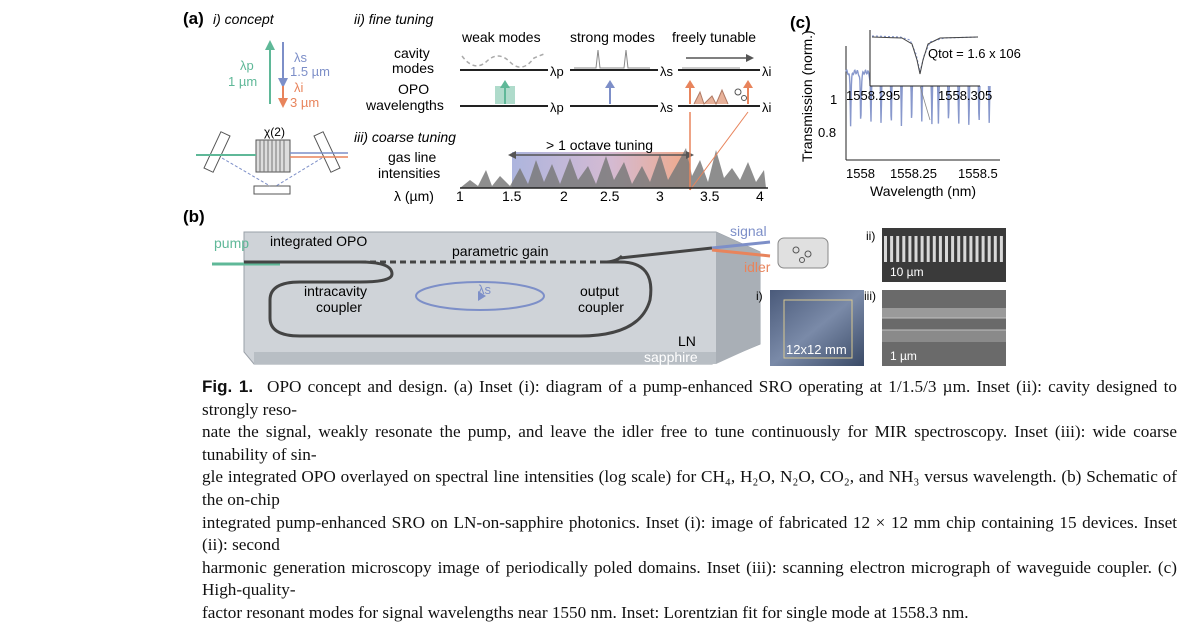 This screenshot has height=625, width=1200. What do you see at coordinates (557, 71) in the screenshot?
I see `lambda-p-row1: λp` at bounding box center [557, 71].